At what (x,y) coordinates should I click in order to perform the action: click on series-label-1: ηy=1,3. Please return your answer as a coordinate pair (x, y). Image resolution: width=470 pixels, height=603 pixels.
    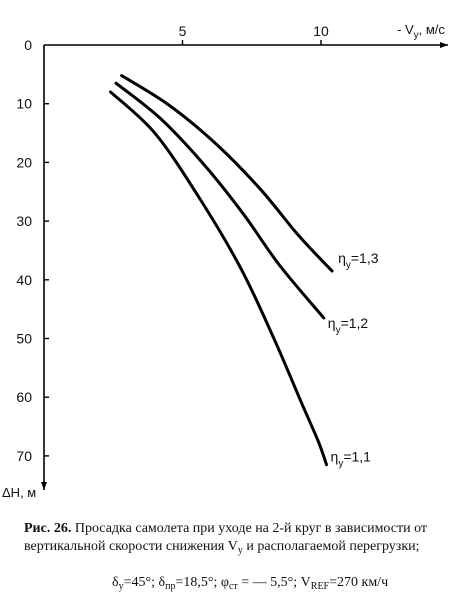
    Looking at the image, I should click on (358, 260).